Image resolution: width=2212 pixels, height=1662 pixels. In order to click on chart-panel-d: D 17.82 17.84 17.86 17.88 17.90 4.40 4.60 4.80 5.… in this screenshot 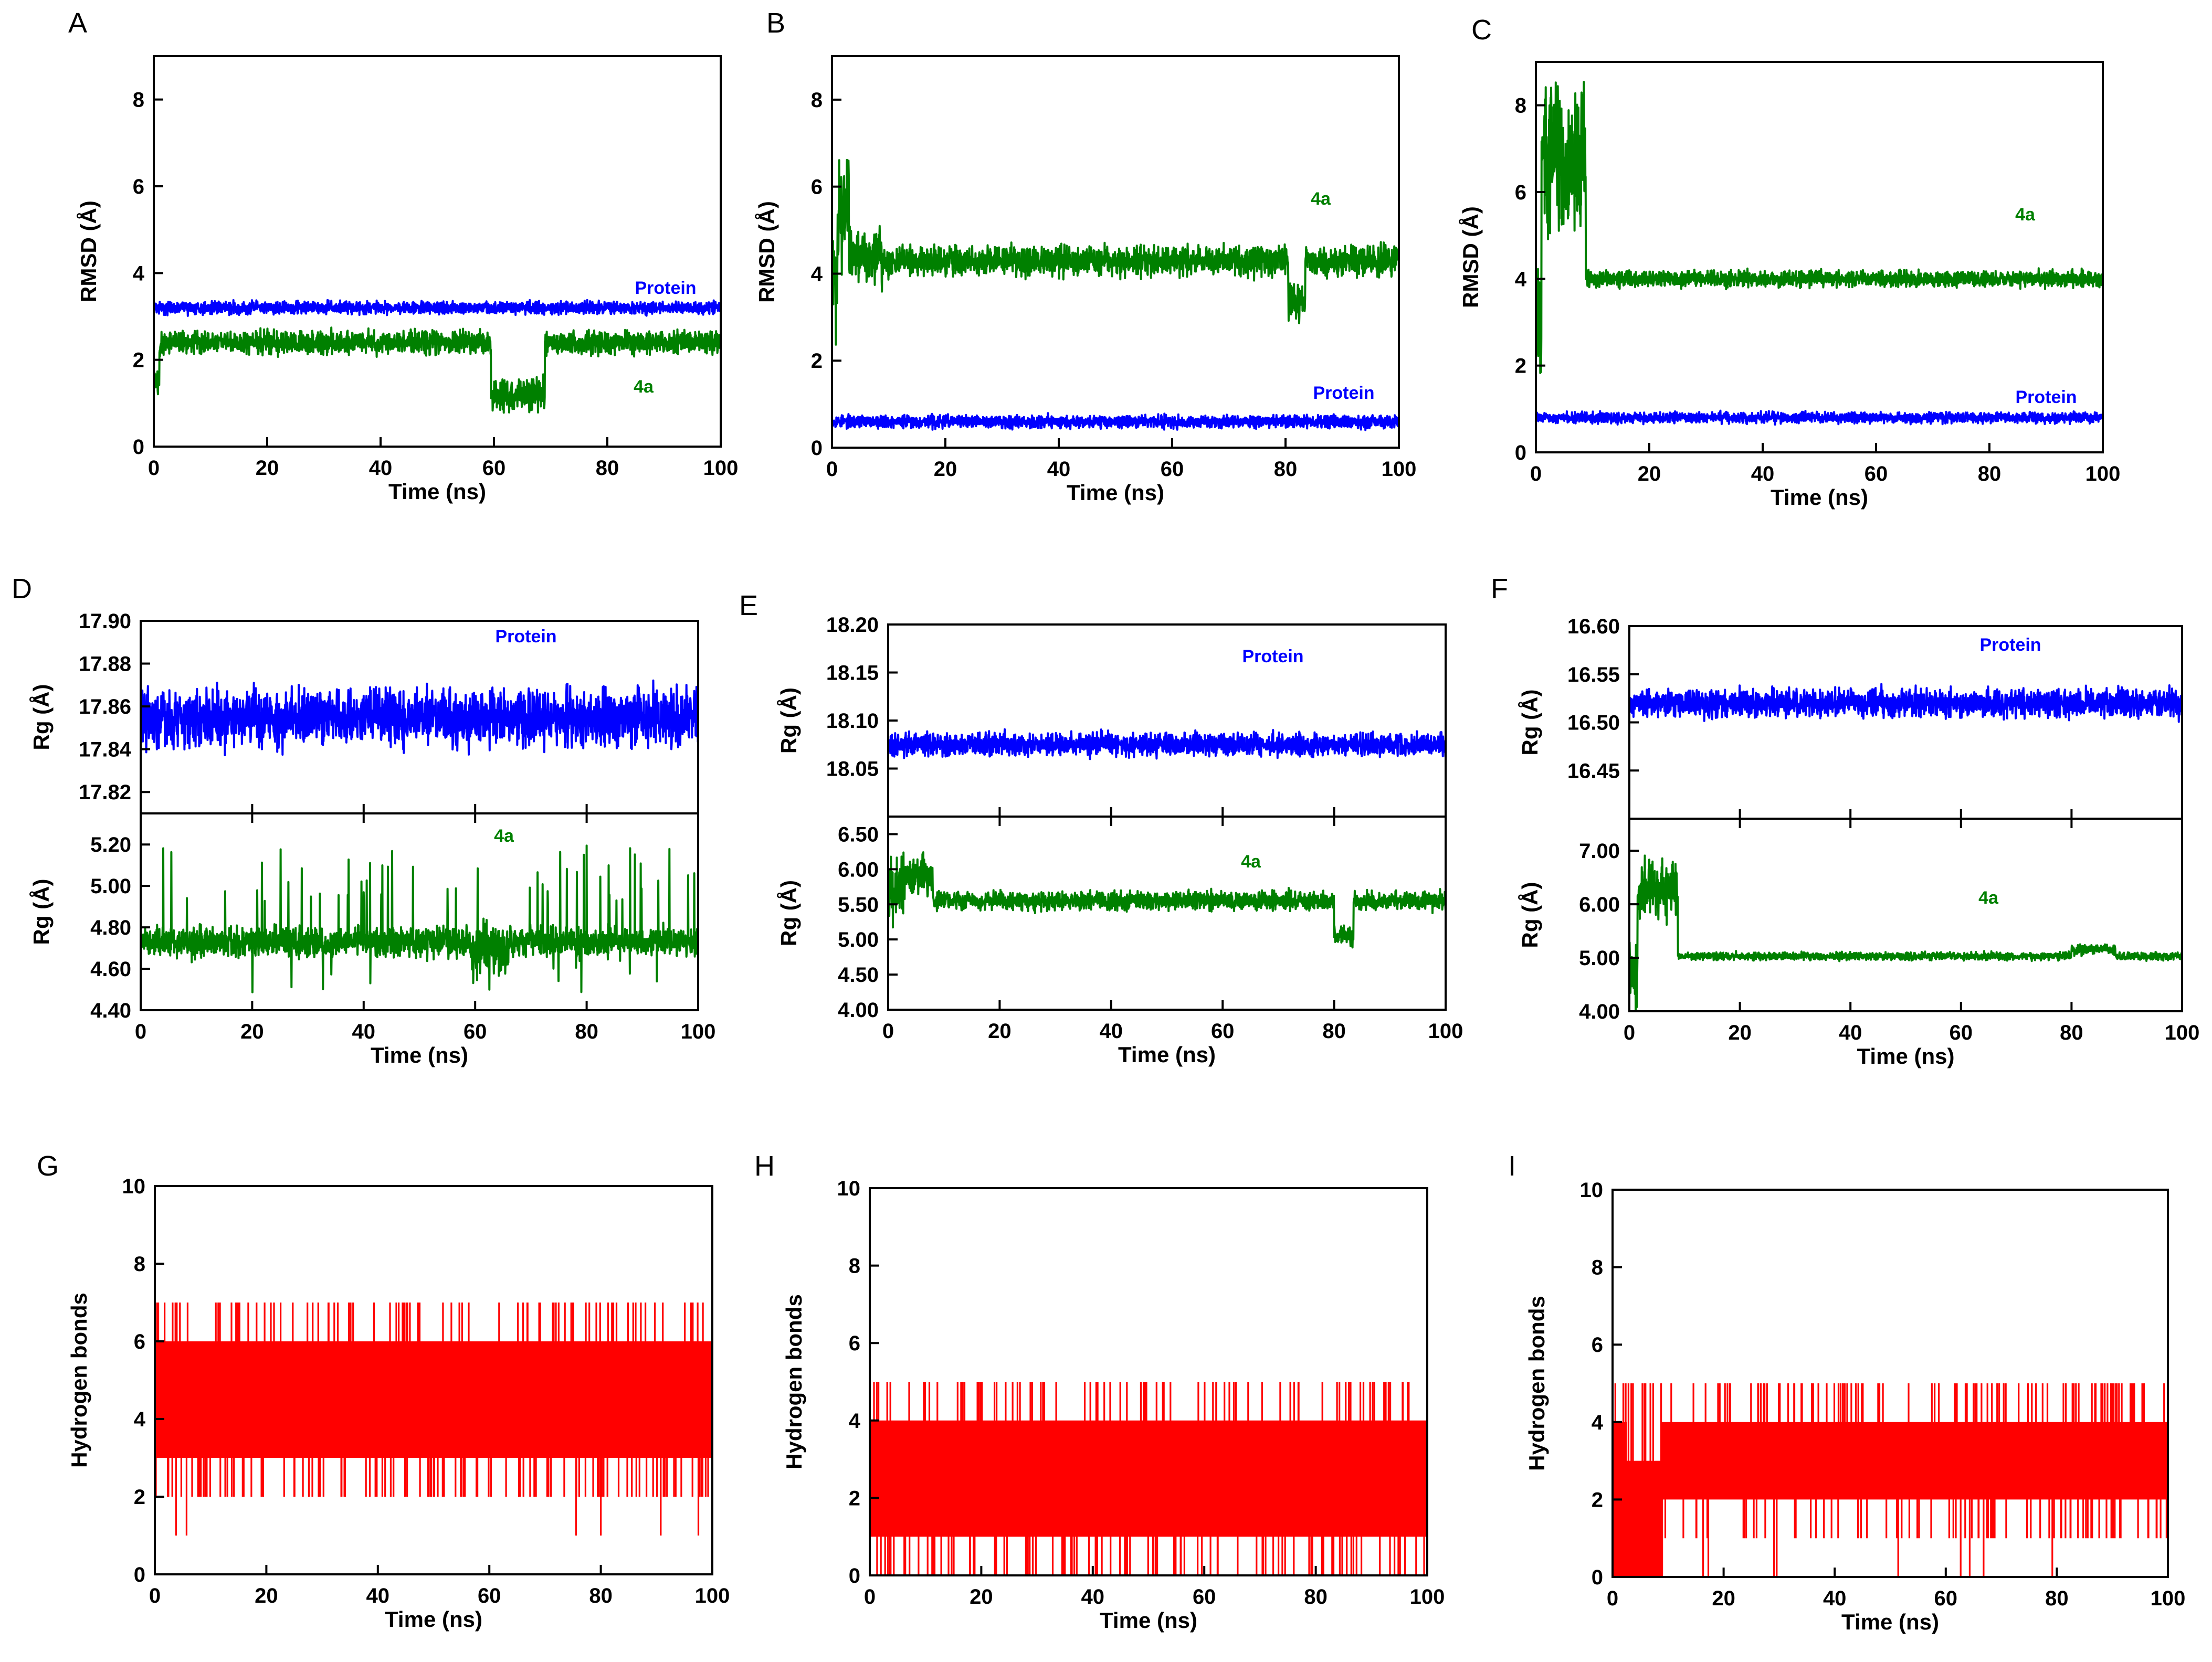, I will do `click(363, 820)`.